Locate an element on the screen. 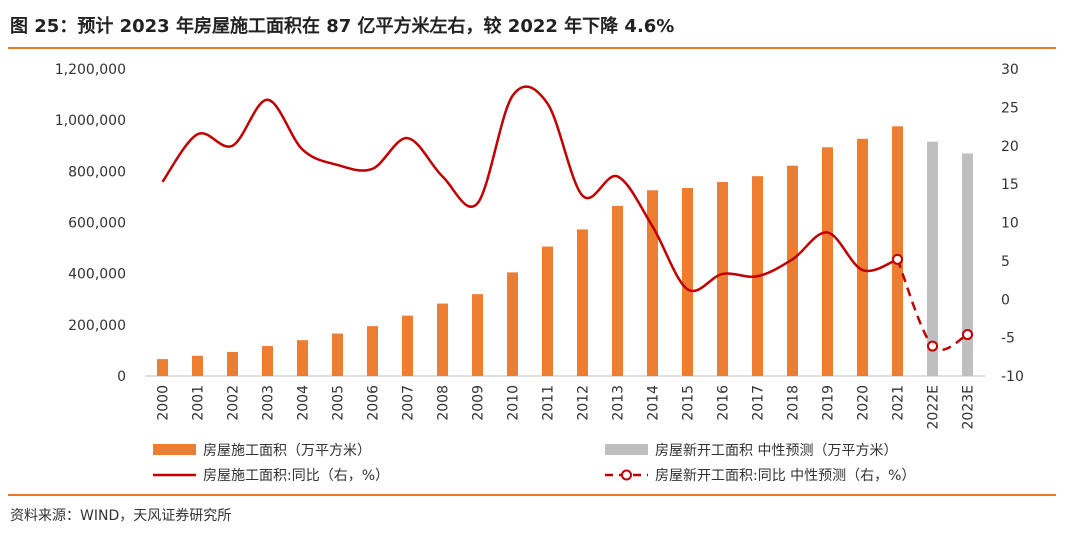  x-axis-tick-label: 2015 is located at coordinates (689, 403).